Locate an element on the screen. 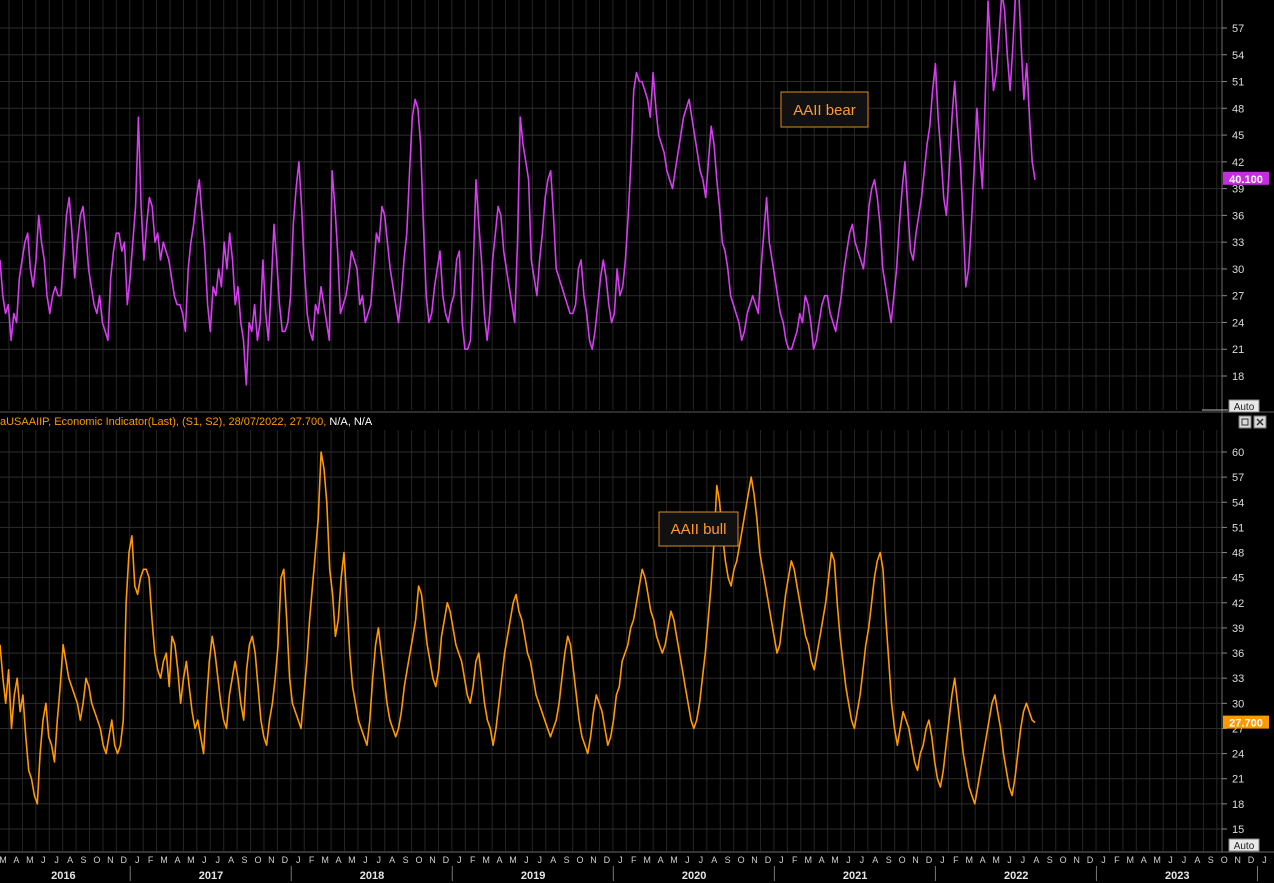 The height and width of the screenshot is (883, 1274). legend-na-text: N/A, N/A is located at coordinates (350, 422).